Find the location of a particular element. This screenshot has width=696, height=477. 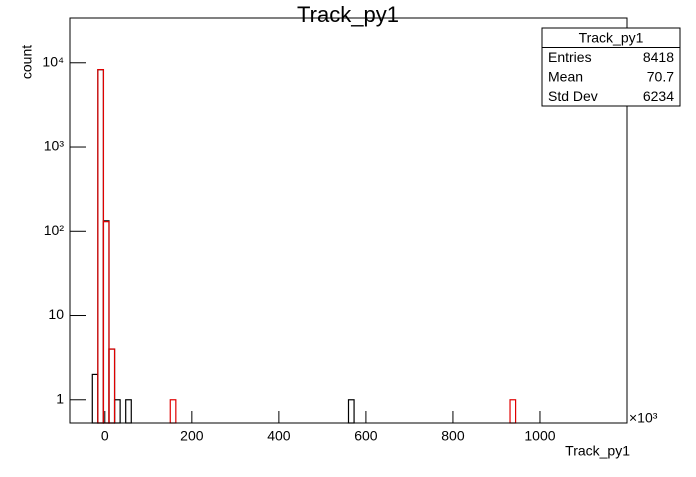

y-axis-label: count is located at coordinates (27, 62).